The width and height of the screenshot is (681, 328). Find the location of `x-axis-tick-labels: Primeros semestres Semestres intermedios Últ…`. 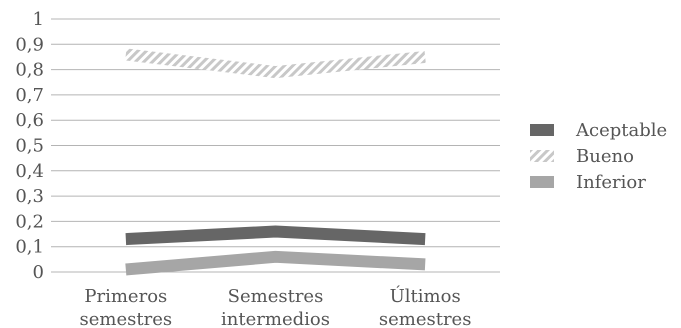

x-axis-tick-labels: Primeros semestres Semestres intermedios Últ… is located at coordinates (276, 306).